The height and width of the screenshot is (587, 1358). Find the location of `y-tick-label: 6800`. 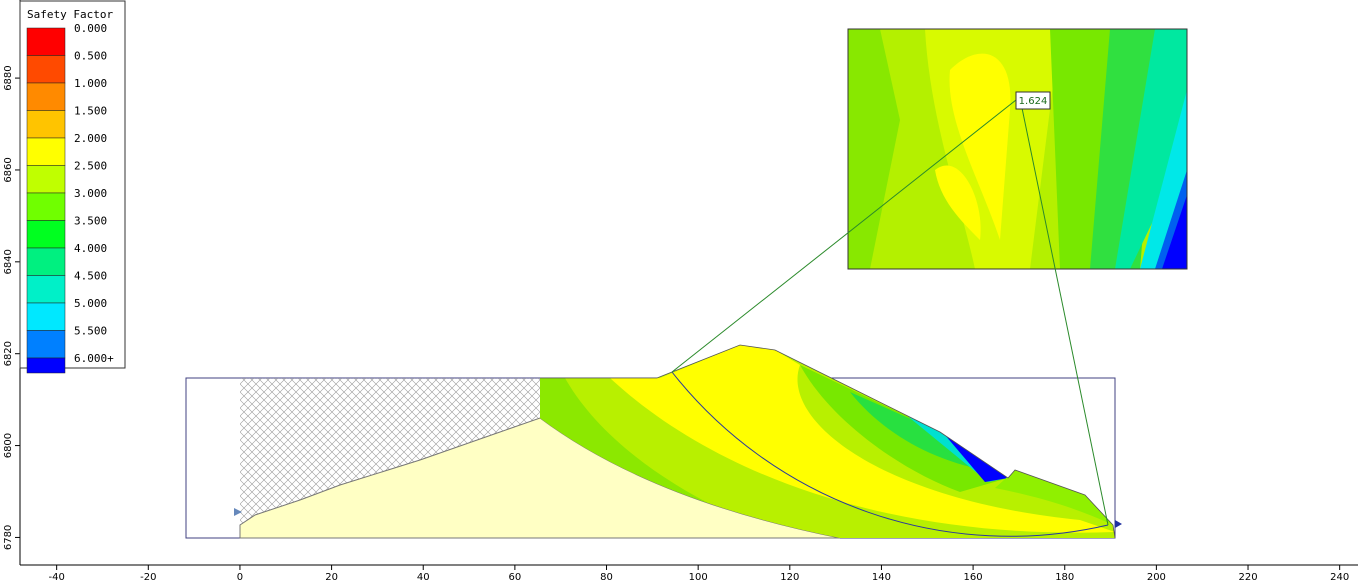

y-tick-label: 6800 is located at coordinates (8, 445).